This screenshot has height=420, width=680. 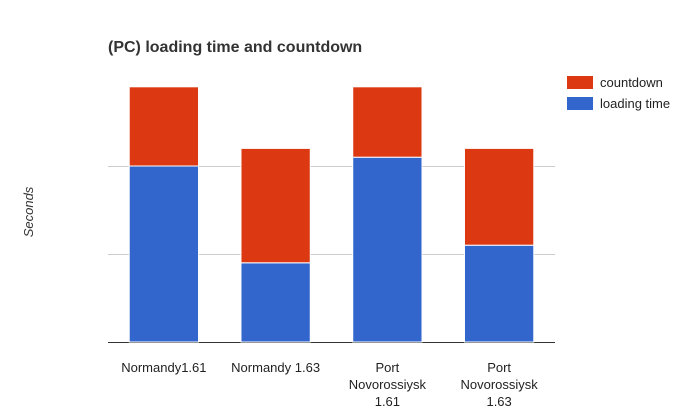 What do you see at coordinates (631, 82) in the screenshot?
I see `legend-label-countdown: countdown` at bounding box center [631, 82].